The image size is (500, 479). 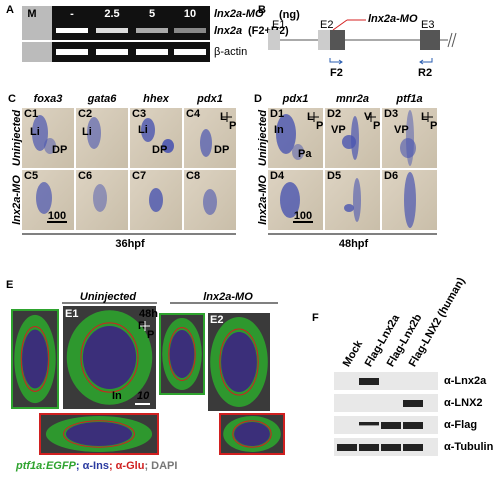 I want to click on label: 48hpf, so click(x=354, y=244).